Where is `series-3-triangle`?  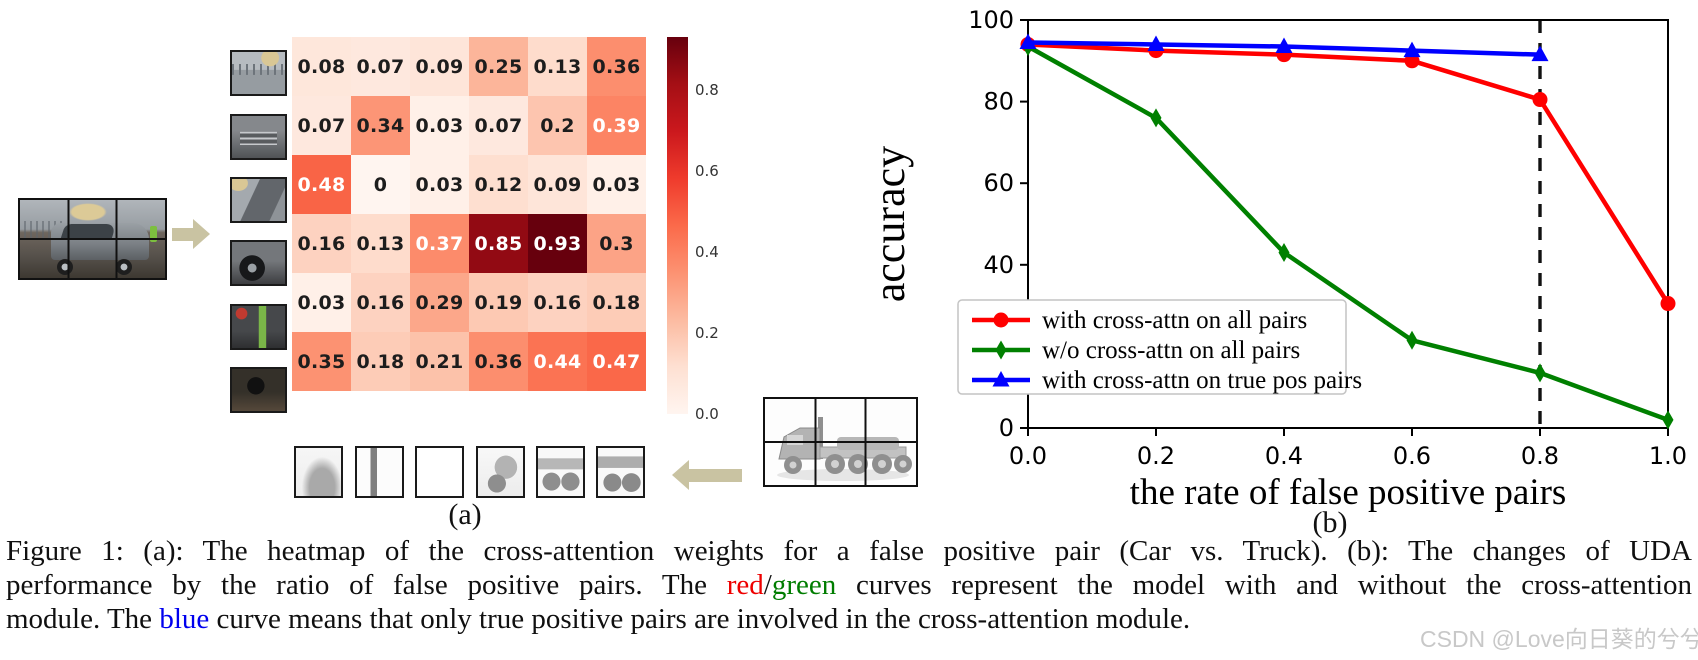
series-3-triangle is located at coordinates (1284, 47).